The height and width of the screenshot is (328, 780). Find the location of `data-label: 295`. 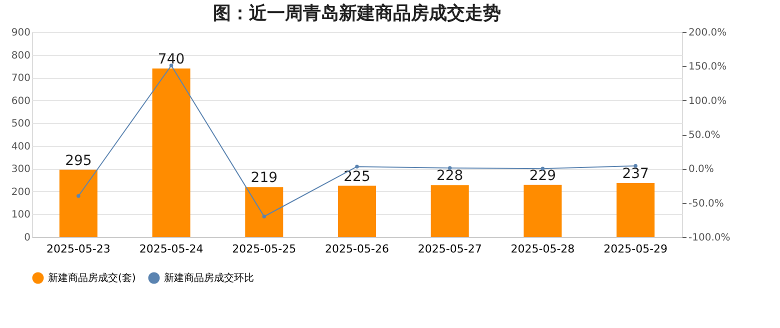

data-label: 295 is located at coordinates (78, 160).